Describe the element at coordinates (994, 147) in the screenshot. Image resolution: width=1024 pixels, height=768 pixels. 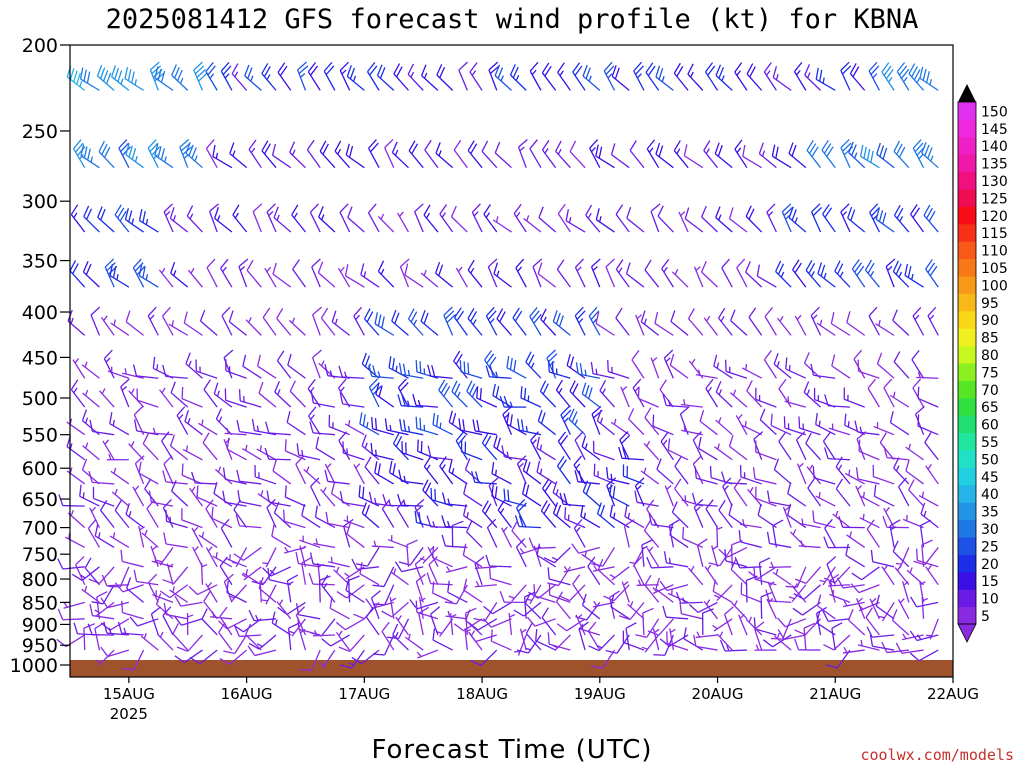
I see `colorbar-label: 140` at that location.